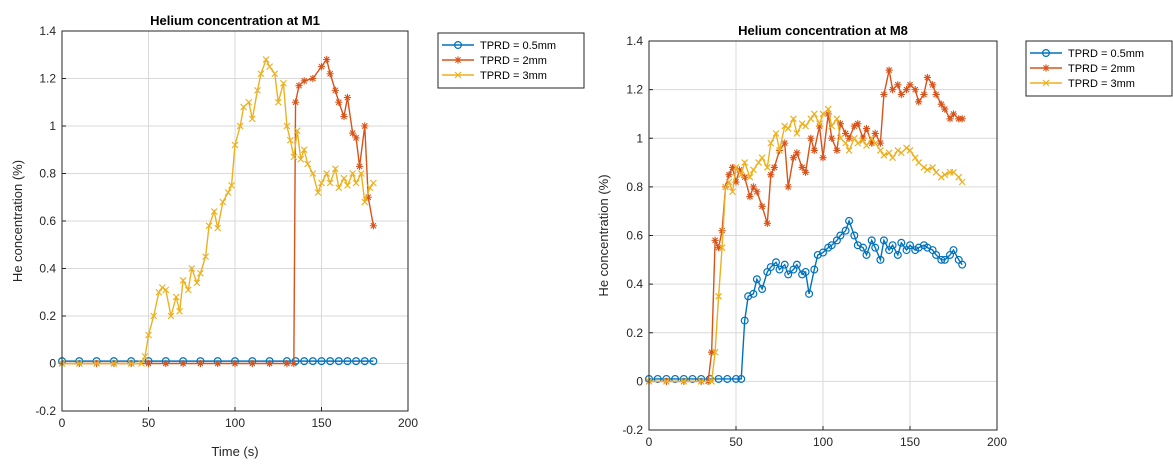  What do you see at coordinates (234, 451) in the screenshot?
I see `x-axis-label: Time (s)` at bounding box center [234, 451].